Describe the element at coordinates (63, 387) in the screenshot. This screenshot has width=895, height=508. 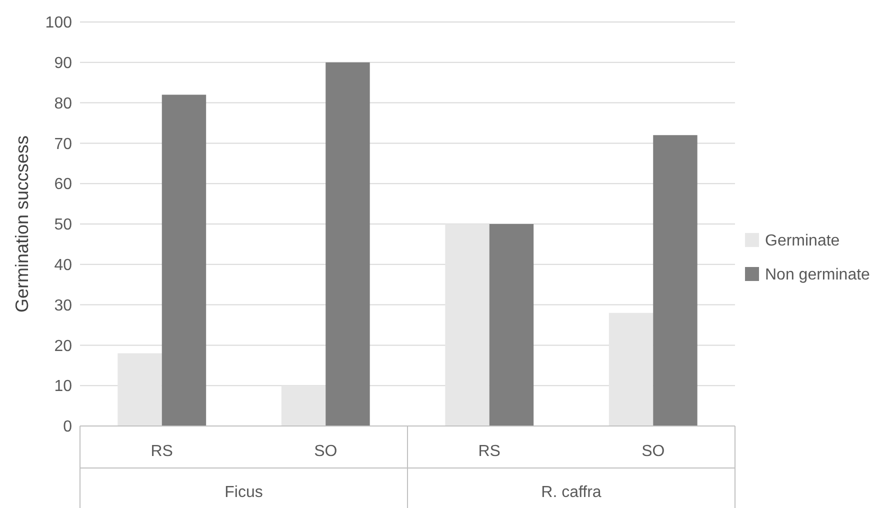
I see `y-tick-label: 10` at that location.